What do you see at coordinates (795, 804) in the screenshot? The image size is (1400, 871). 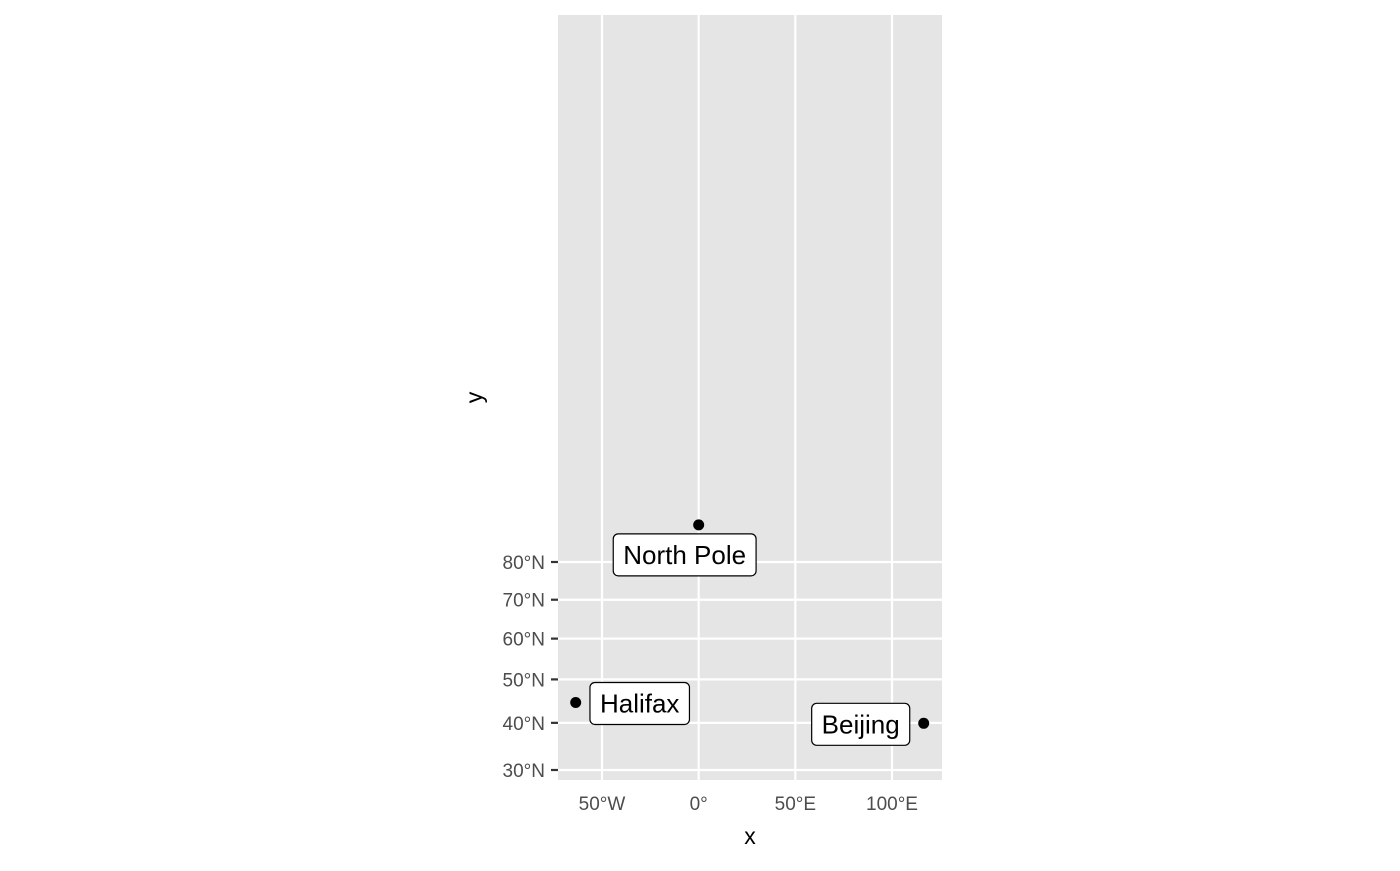 I see `x-tick-label: 50°E` at bounding box center [795, 804].